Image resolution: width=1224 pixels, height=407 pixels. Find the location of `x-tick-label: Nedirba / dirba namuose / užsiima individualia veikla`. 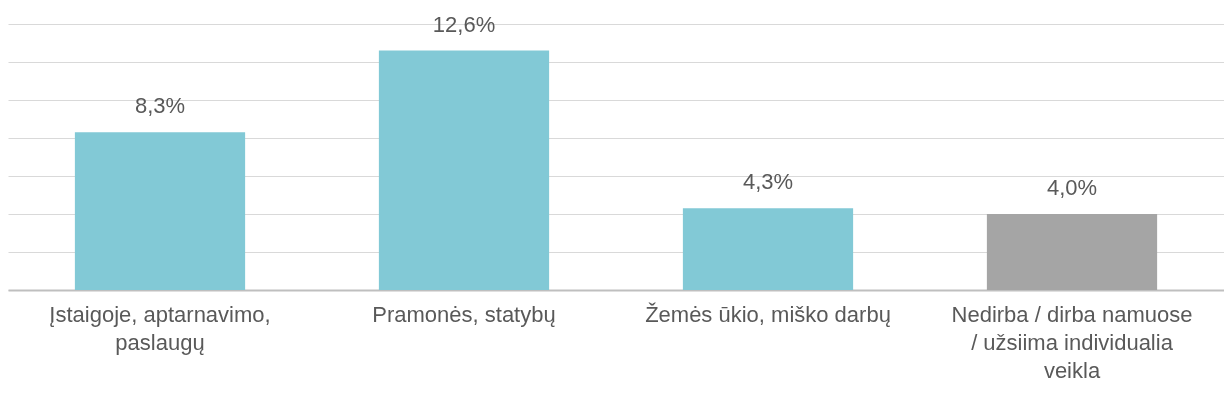

x-tick-label: Nedirba / dirba namuose / užsiima individualia veikla is located at coordinates (1072, 342).